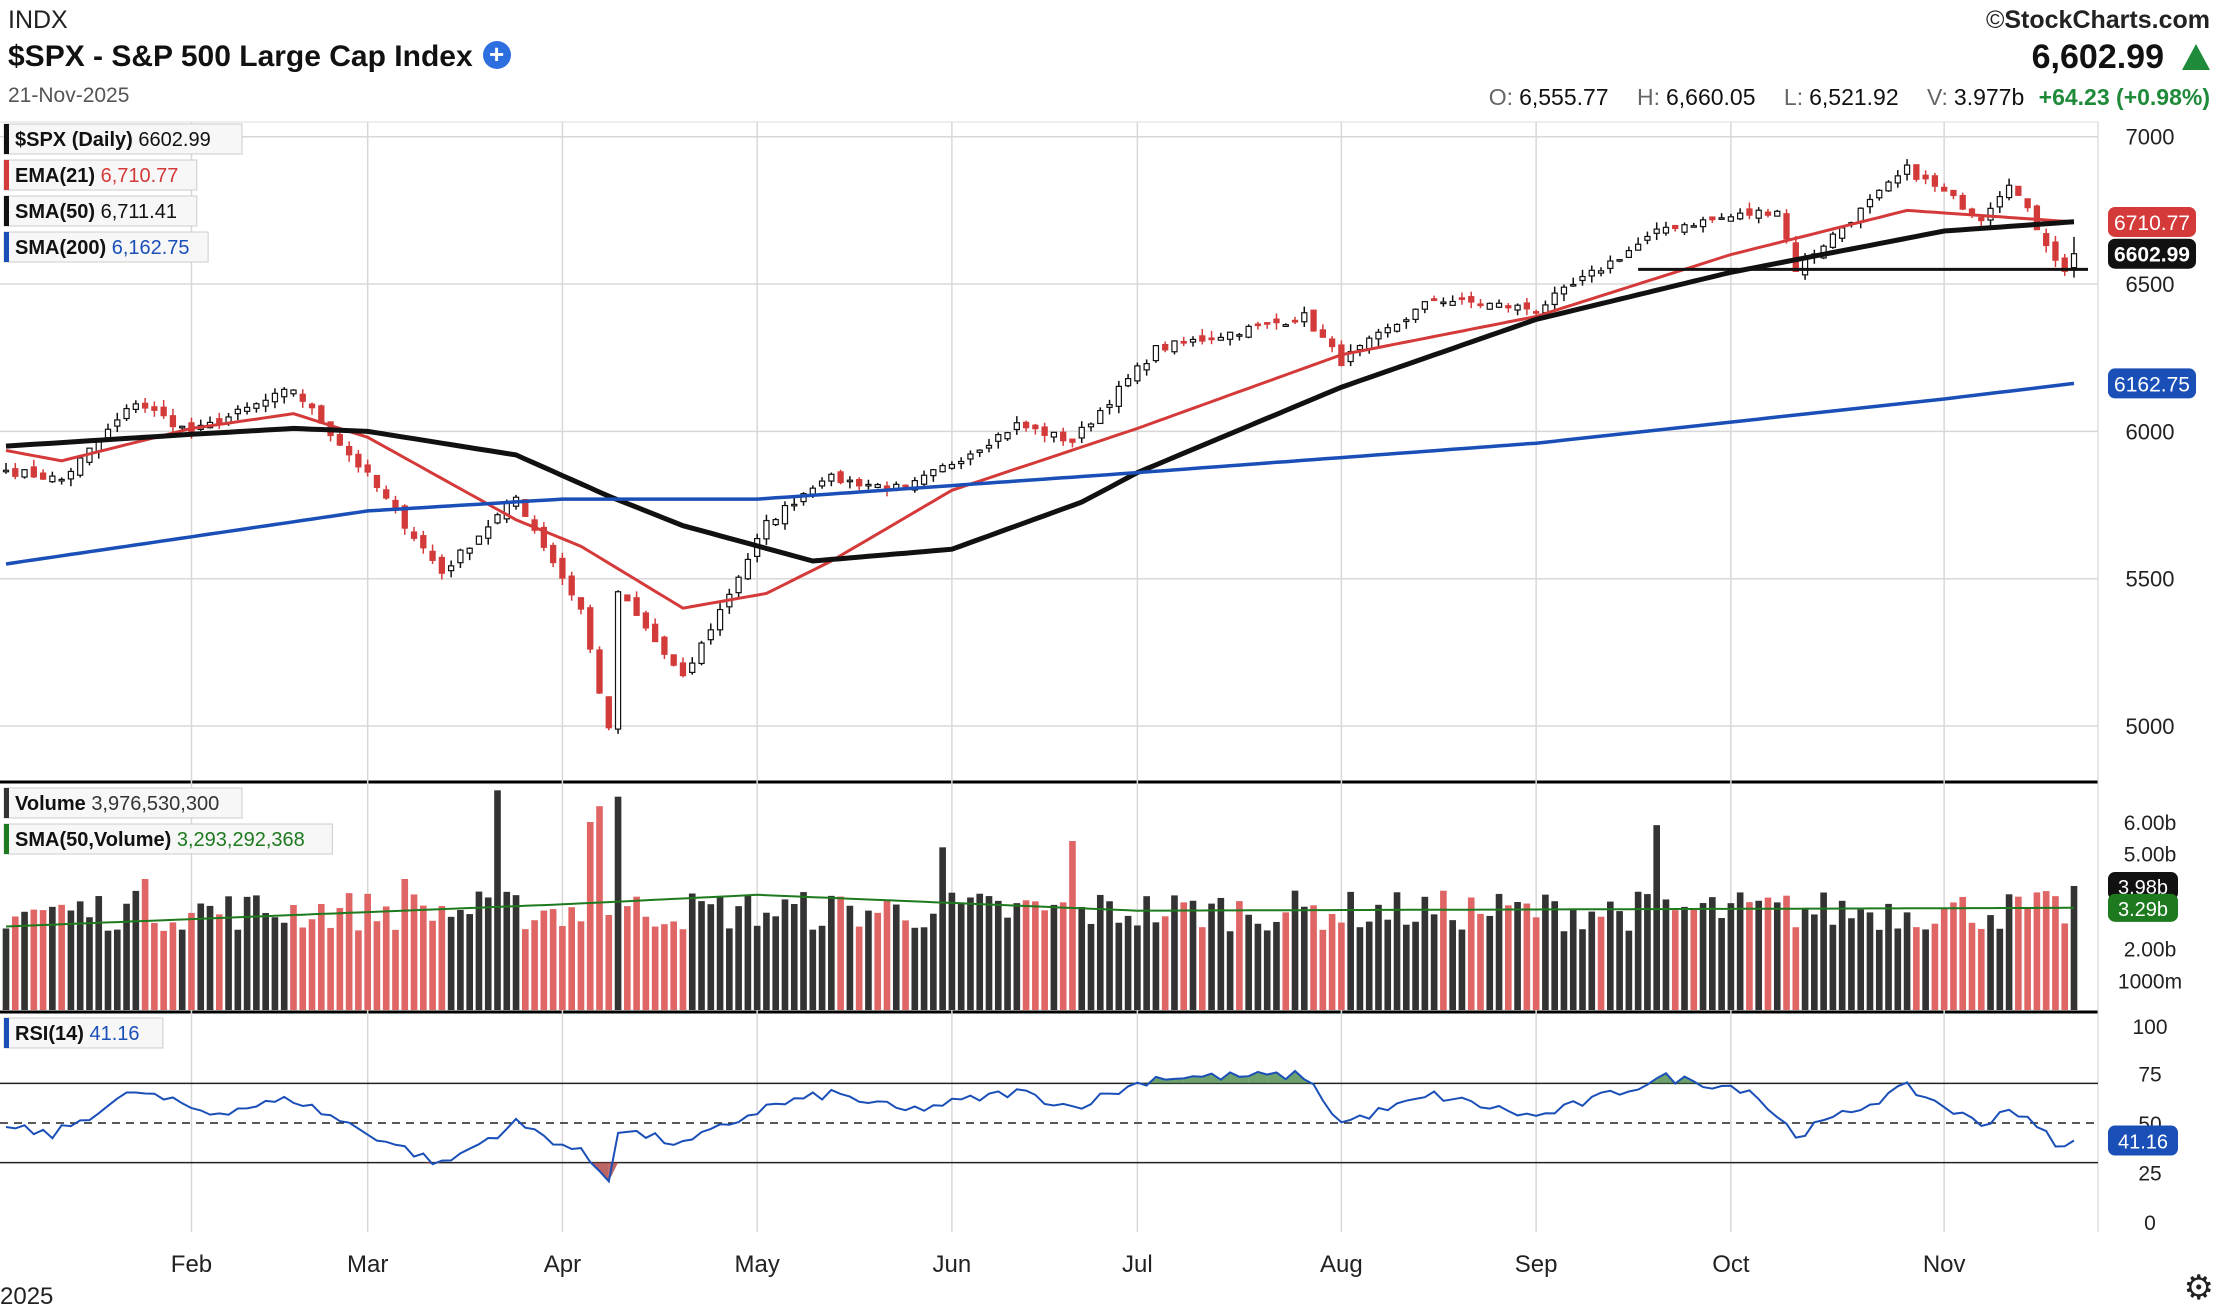  Describe the element at coordinates (83, 1033) in the screenshot. I see `legend-item: RSI(14) 41.16` at that location.